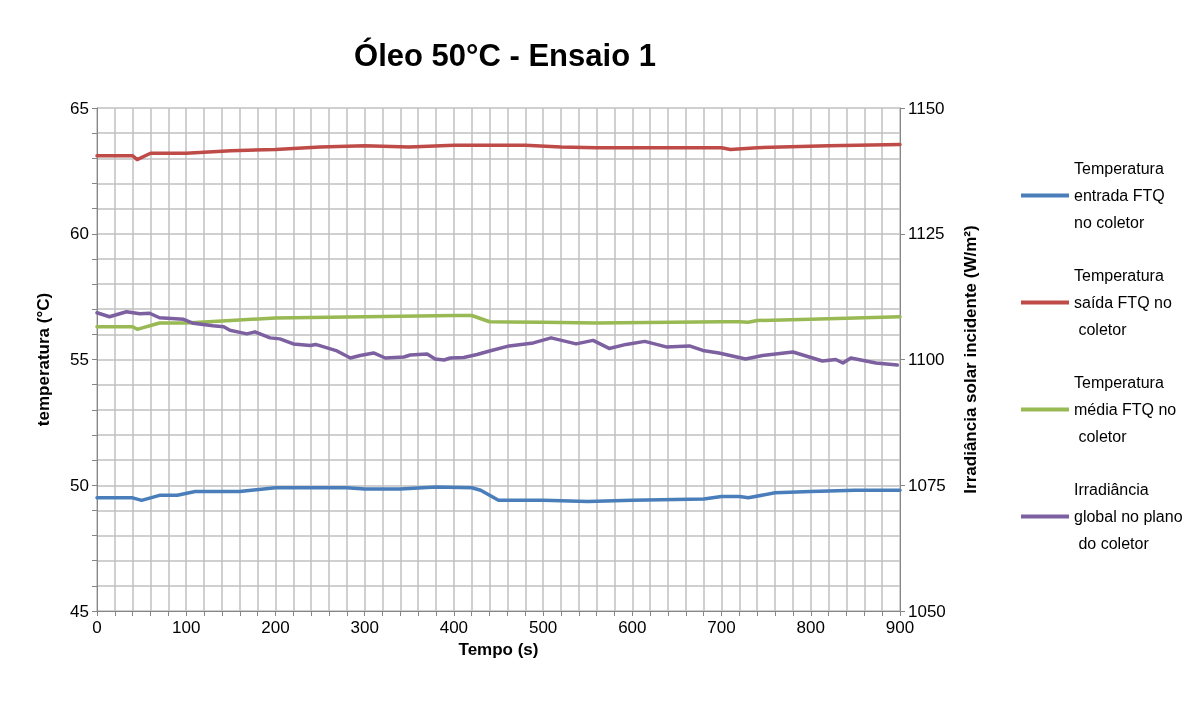 This screenshot has width=1197, height=713. What do you see at coordinates (498, 649) in the screenshot?
I see `x-axis-title: Tempo (s)` at bounding box center [498, 649].